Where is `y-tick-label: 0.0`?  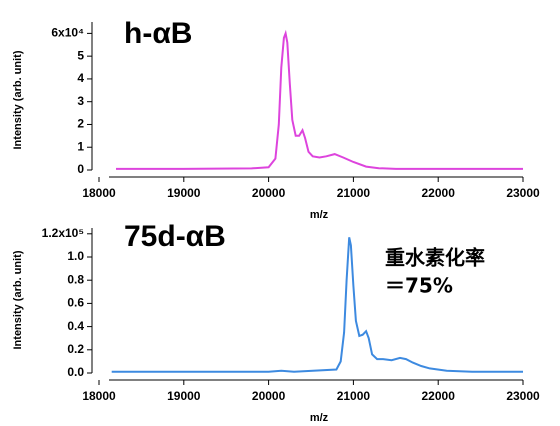 y-tick-label: 0.0 is located at coordinates (75, 372).